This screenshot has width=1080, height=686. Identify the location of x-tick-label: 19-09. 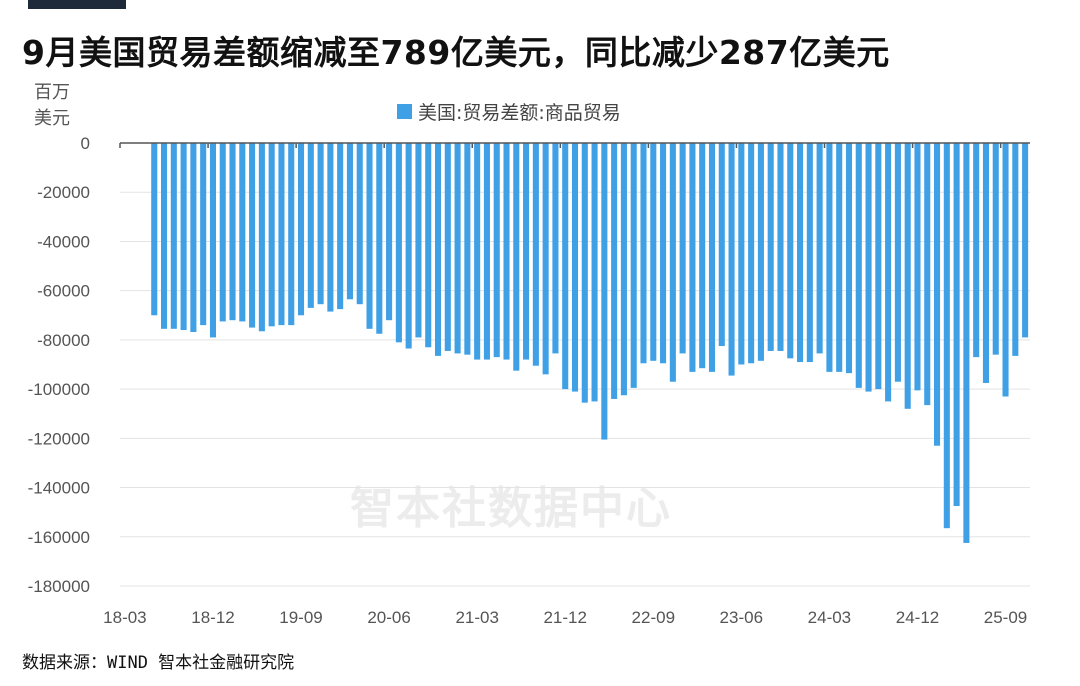
(300, 617).